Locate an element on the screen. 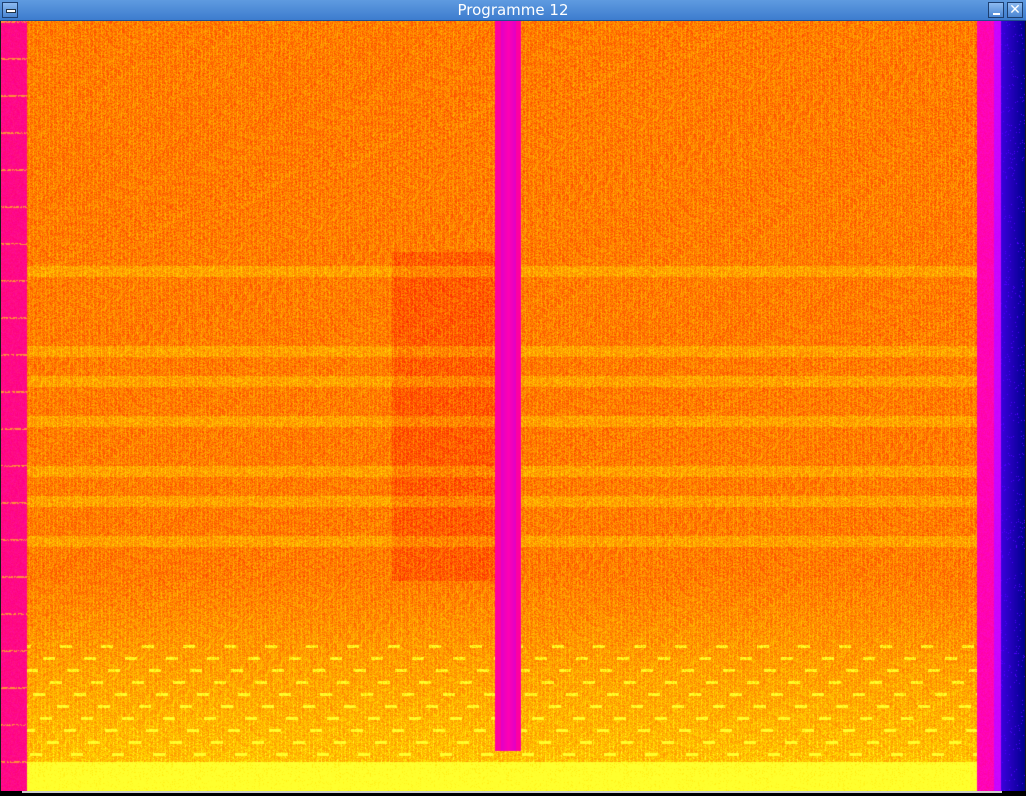  close-icon: ✕ is located at coordinates (1015, 10).